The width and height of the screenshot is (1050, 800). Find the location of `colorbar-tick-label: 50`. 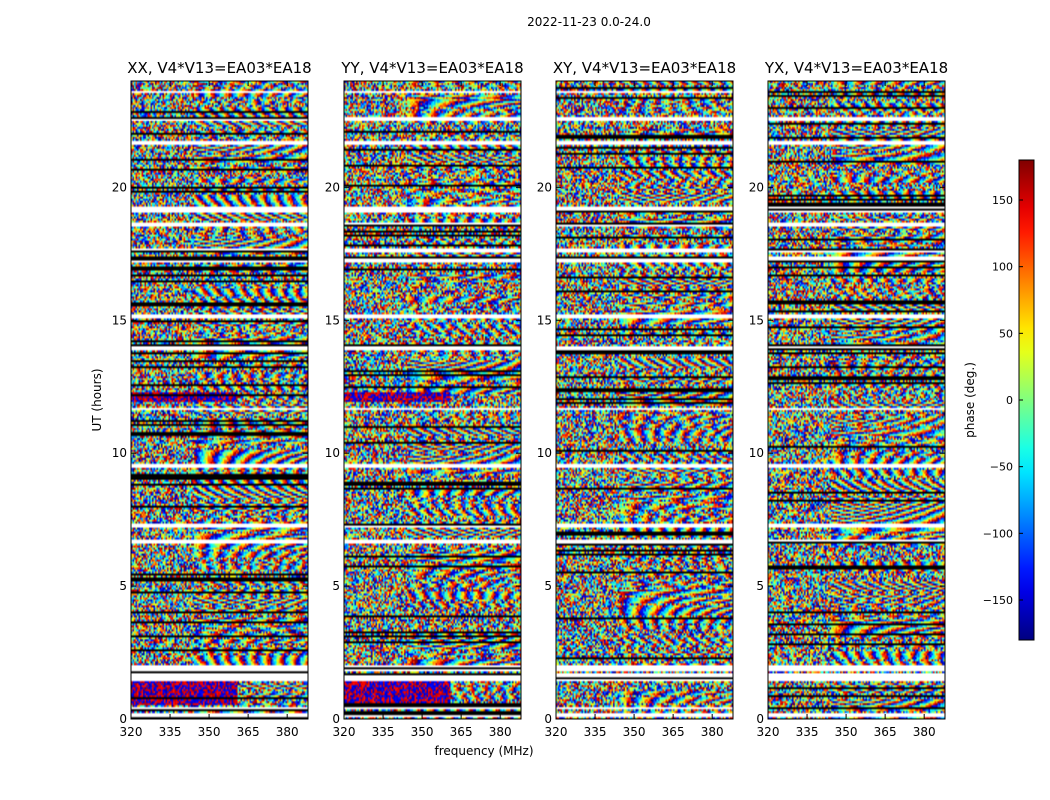

colorbar-tick-label: 50 is located at coordinates (1006, 333).